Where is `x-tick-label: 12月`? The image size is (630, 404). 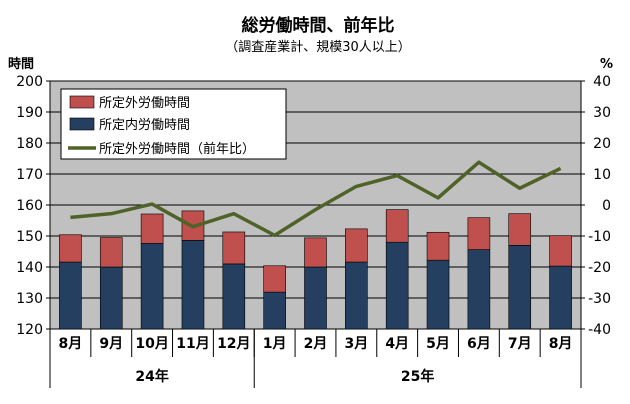
x-tick-label: 12月 is located at coordinates (233, 344).